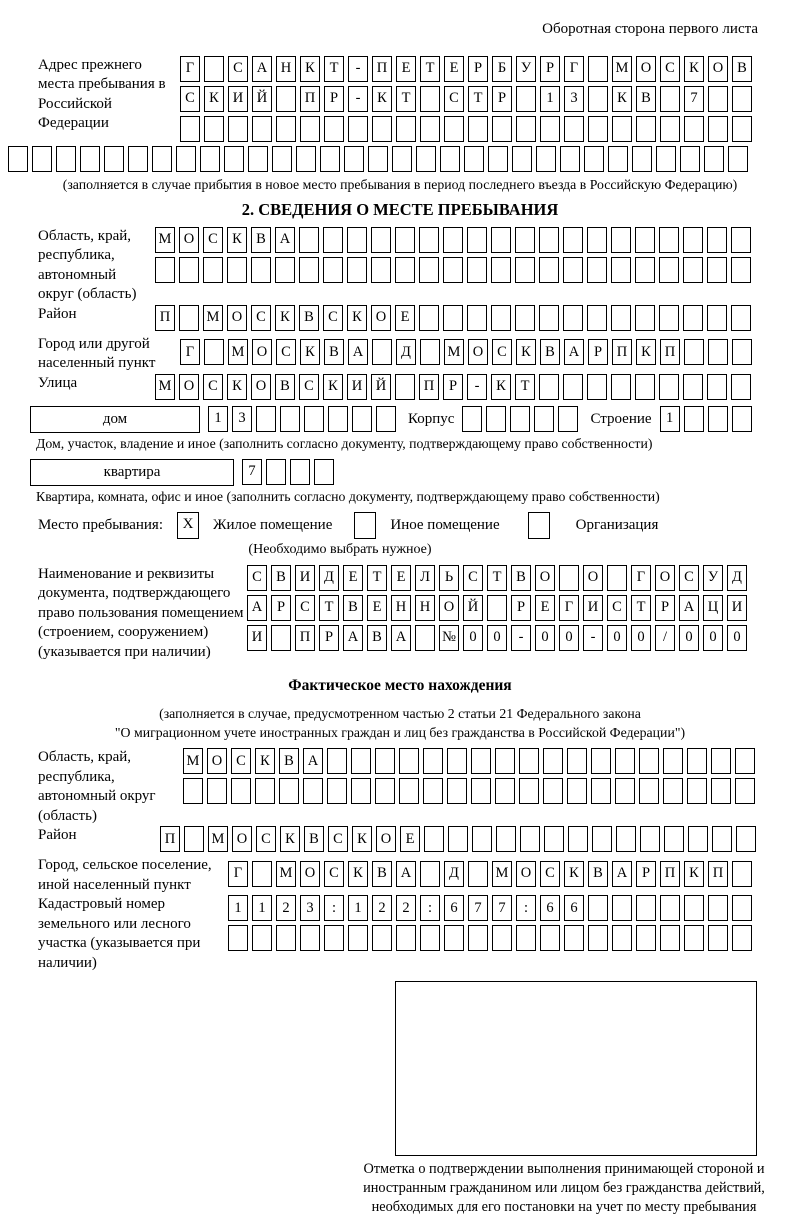 Image resolution: width=800 pixels, height=1216 pixels. I want to click on char-cell: Д, so click(329, 577).